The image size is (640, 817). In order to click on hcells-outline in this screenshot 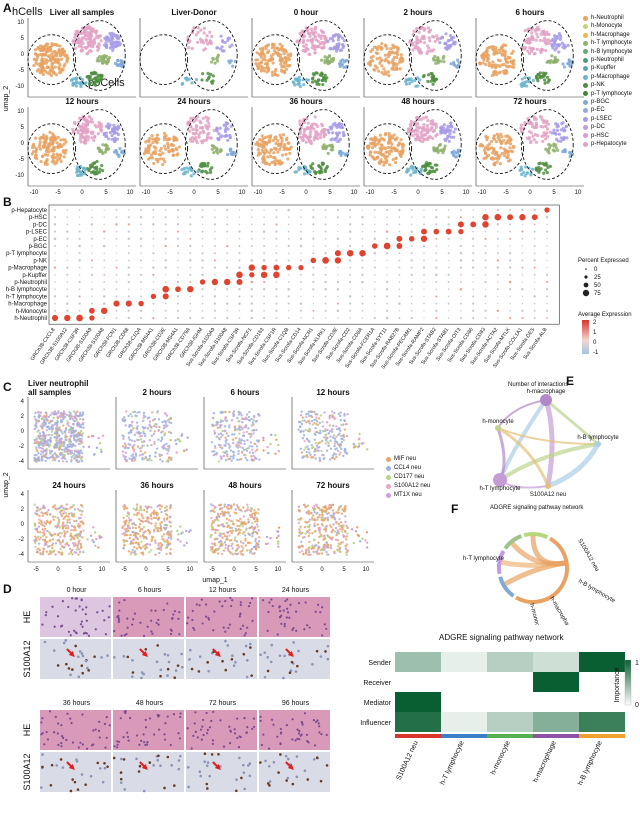, I will do `click(499, 59)`.